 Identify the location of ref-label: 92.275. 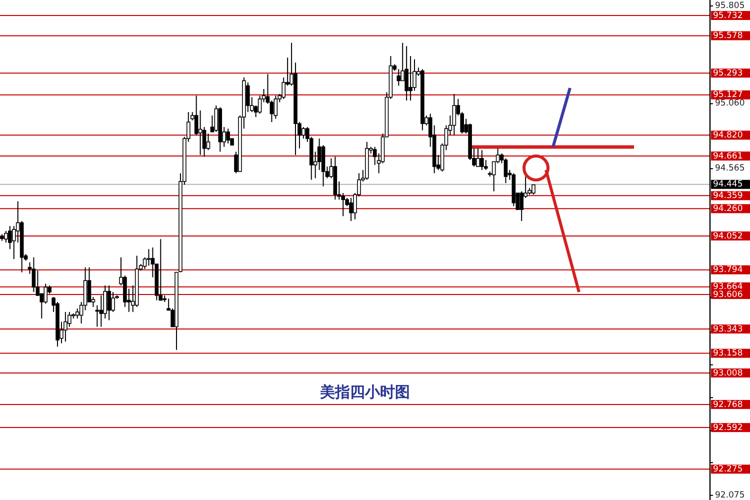
(730, 469).